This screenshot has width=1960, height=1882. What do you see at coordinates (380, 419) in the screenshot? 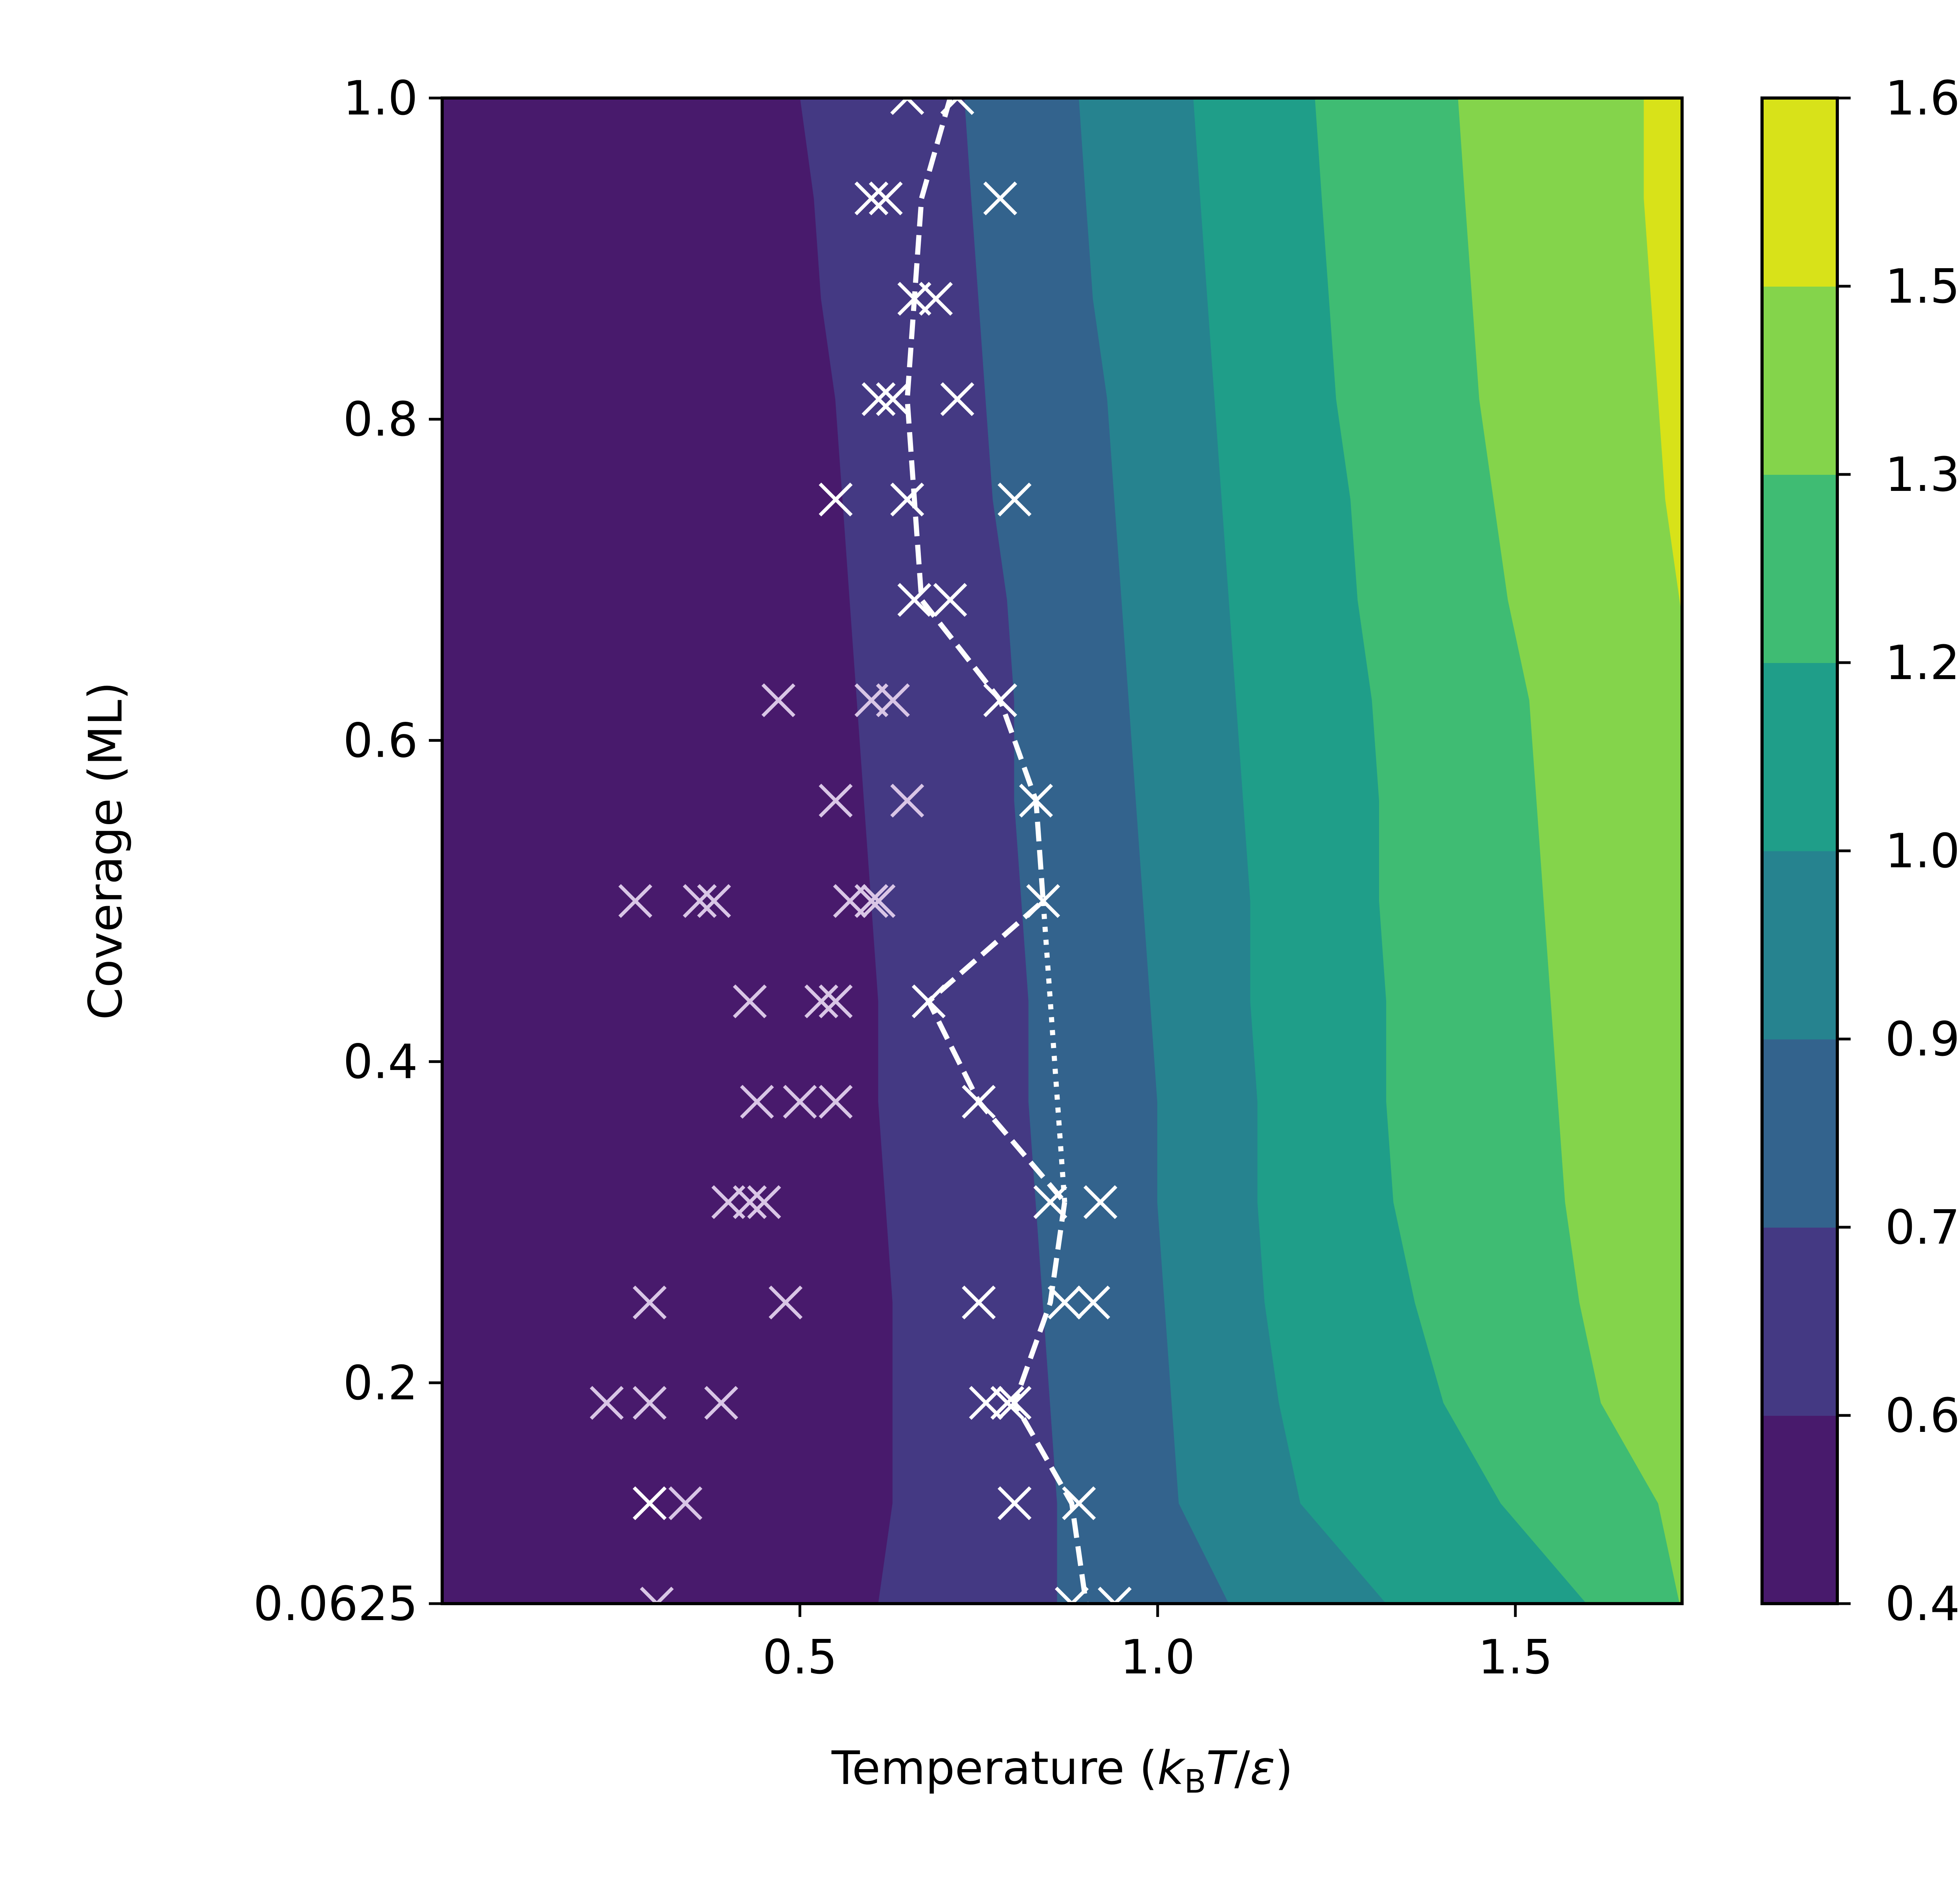
I see `y-tick-label: 0.8` at bounding box center [380, 419].